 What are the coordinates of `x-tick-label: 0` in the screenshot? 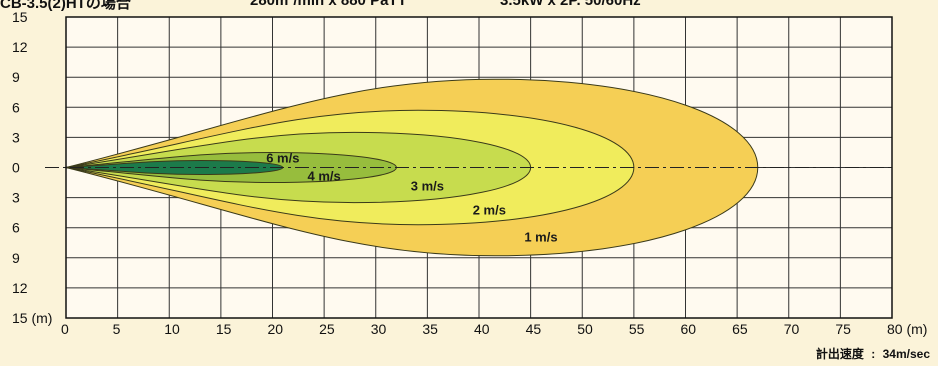 It's located at (65, 329).